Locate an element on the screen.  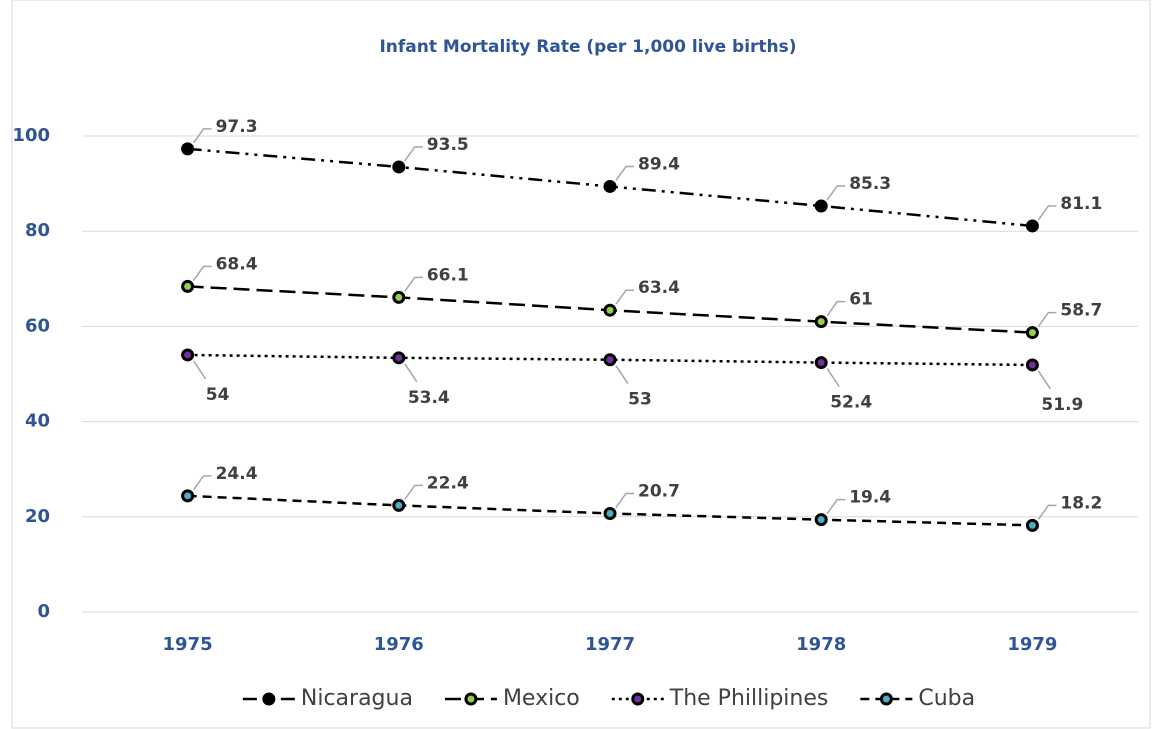
data-label: 51.9 is located at coordinates (1062, 405).